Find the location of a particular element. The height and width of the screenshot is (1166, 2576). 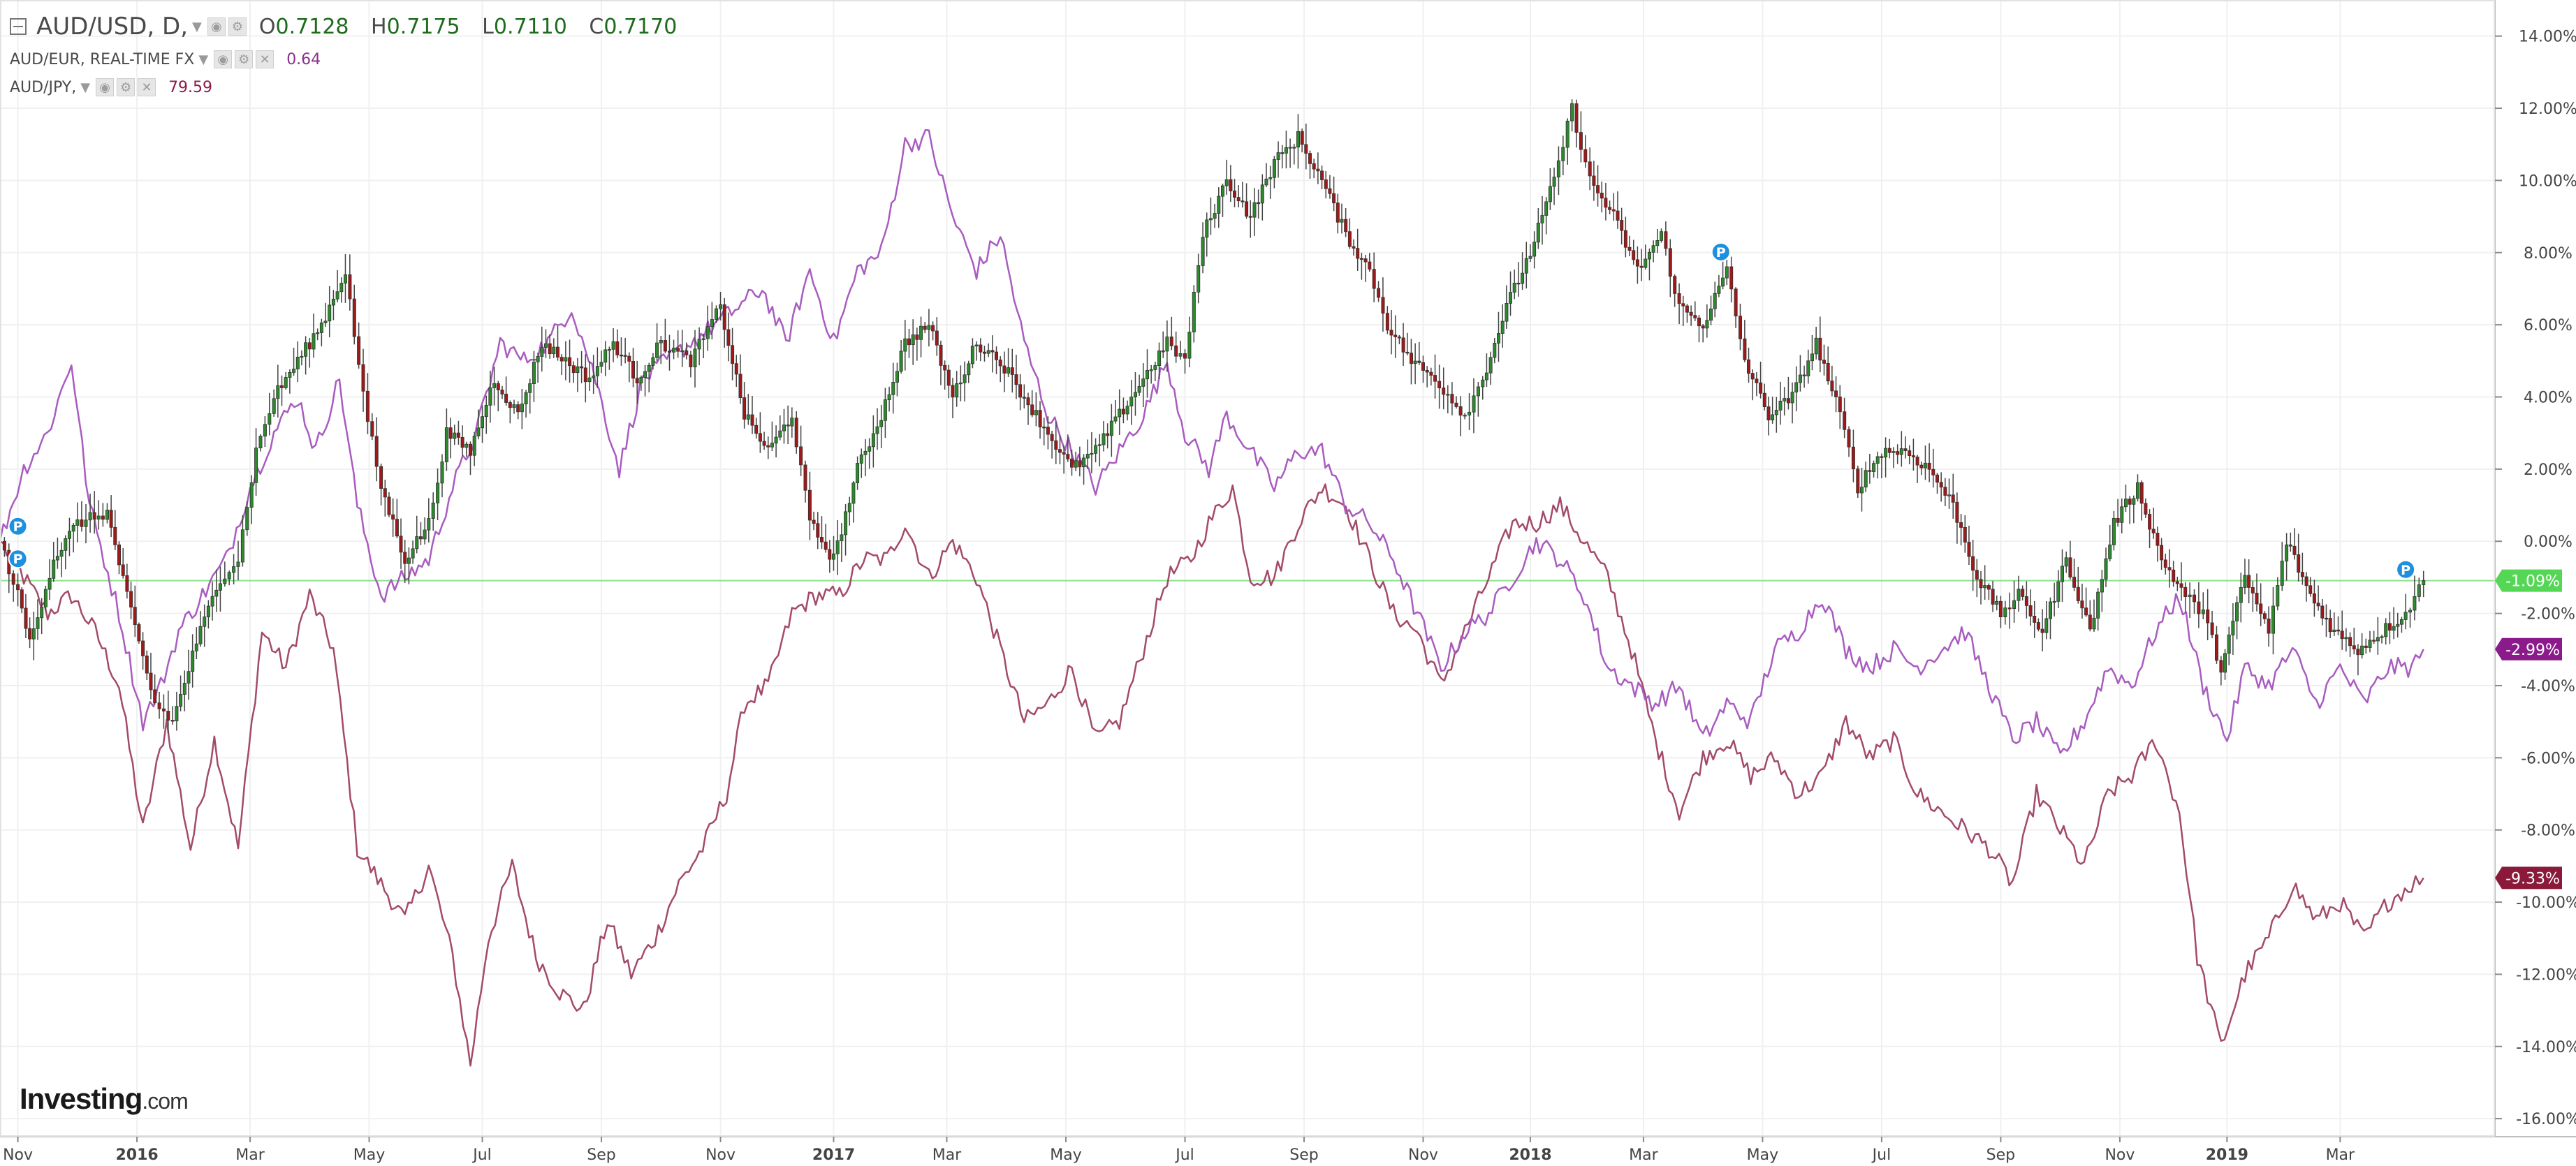

marker-circle is located at coordinates (18, 526).